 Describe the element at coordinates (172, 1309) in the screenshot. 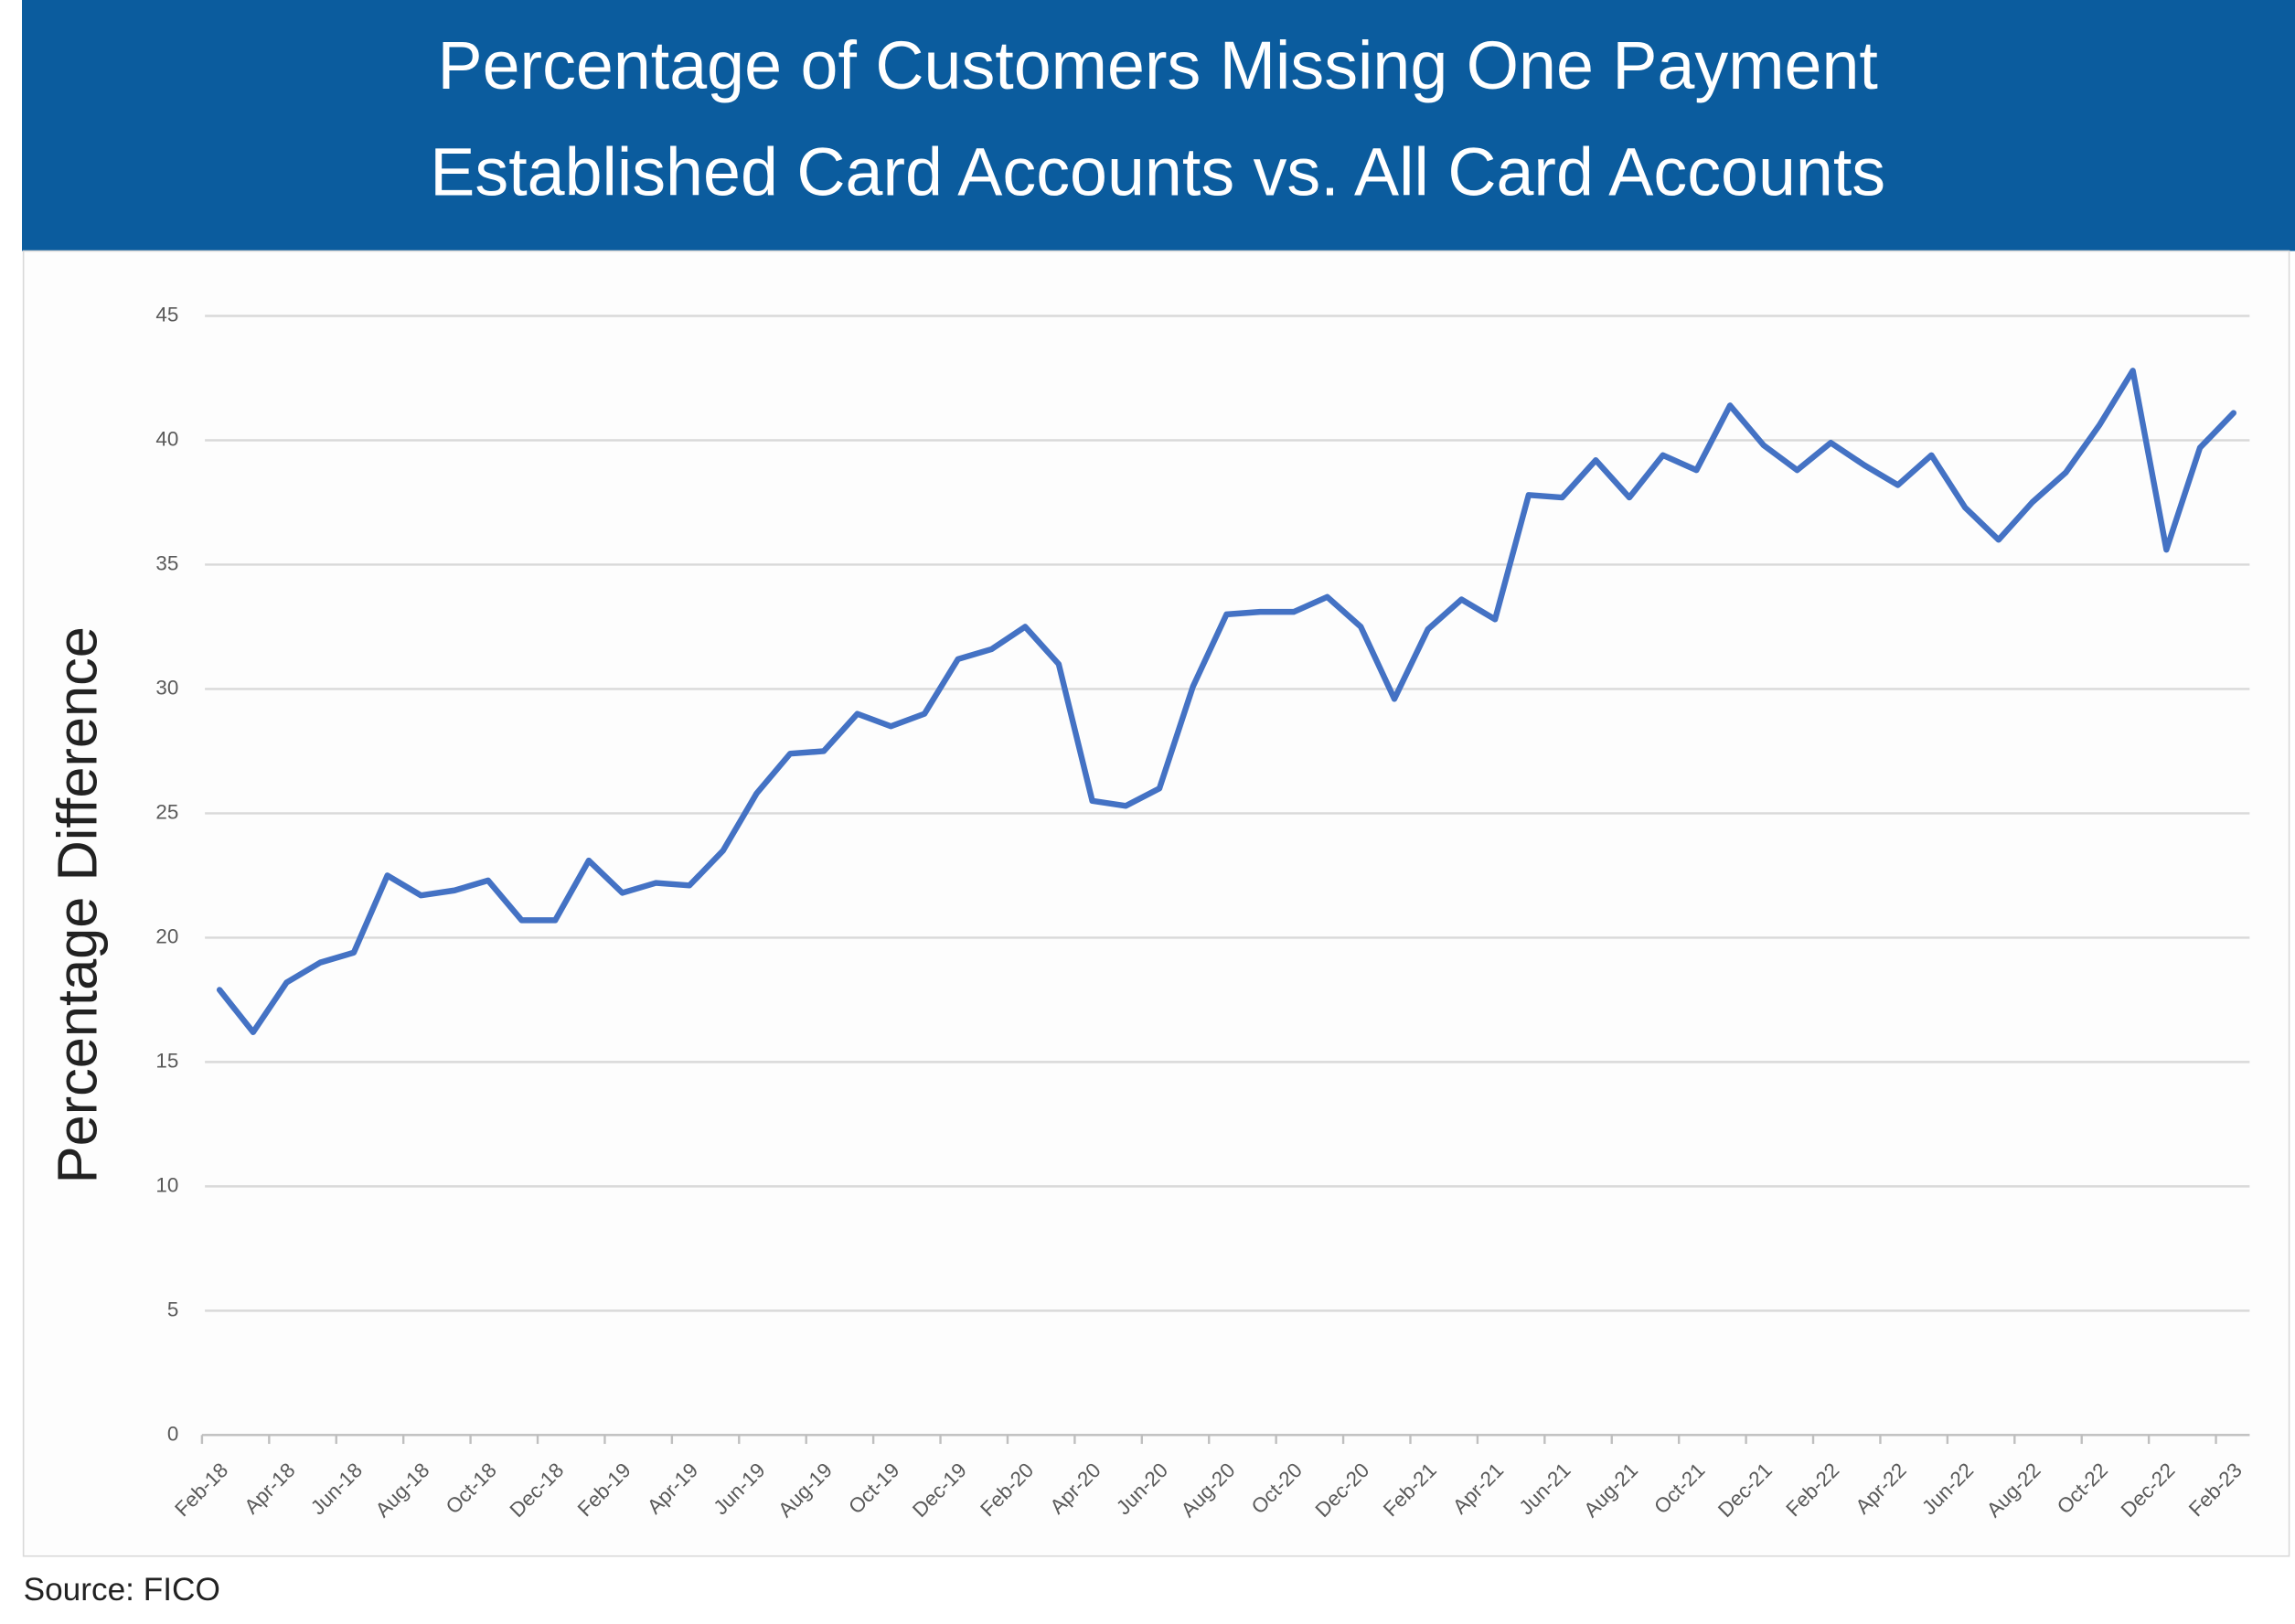

I see `y-tick-label: 5` at that location.